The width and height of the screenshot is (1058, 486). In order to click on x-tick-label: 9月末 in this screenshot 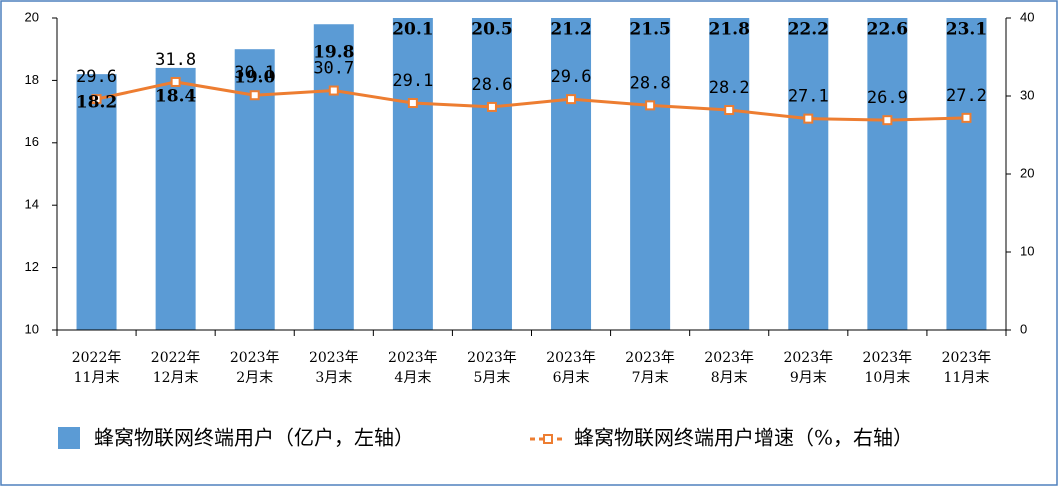, I will do `click(808, 378)`.